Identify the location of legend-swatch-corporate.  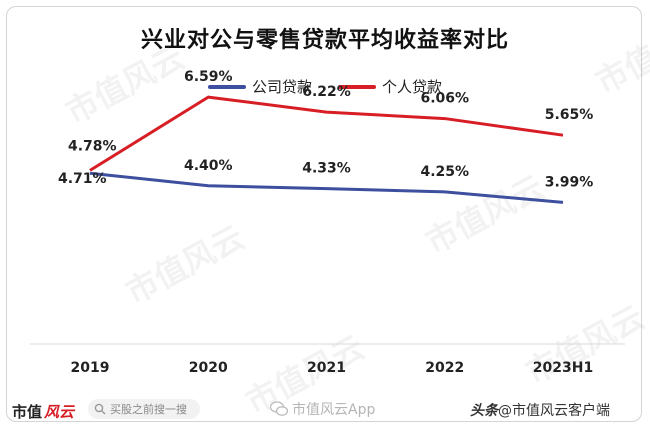
(226, 86).